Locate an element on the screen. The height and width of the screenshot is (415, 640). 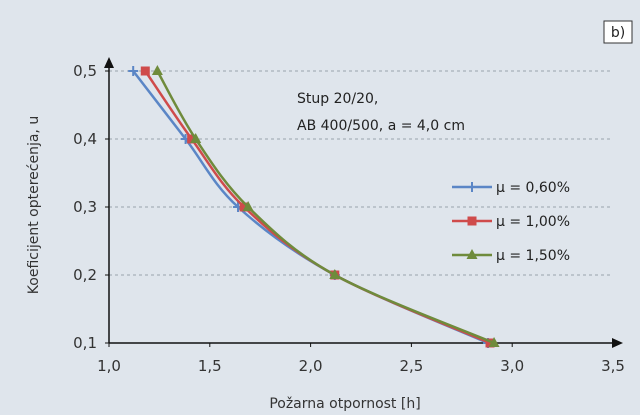
y-tick-label: 0,4 is located at coordinates (85, 139).